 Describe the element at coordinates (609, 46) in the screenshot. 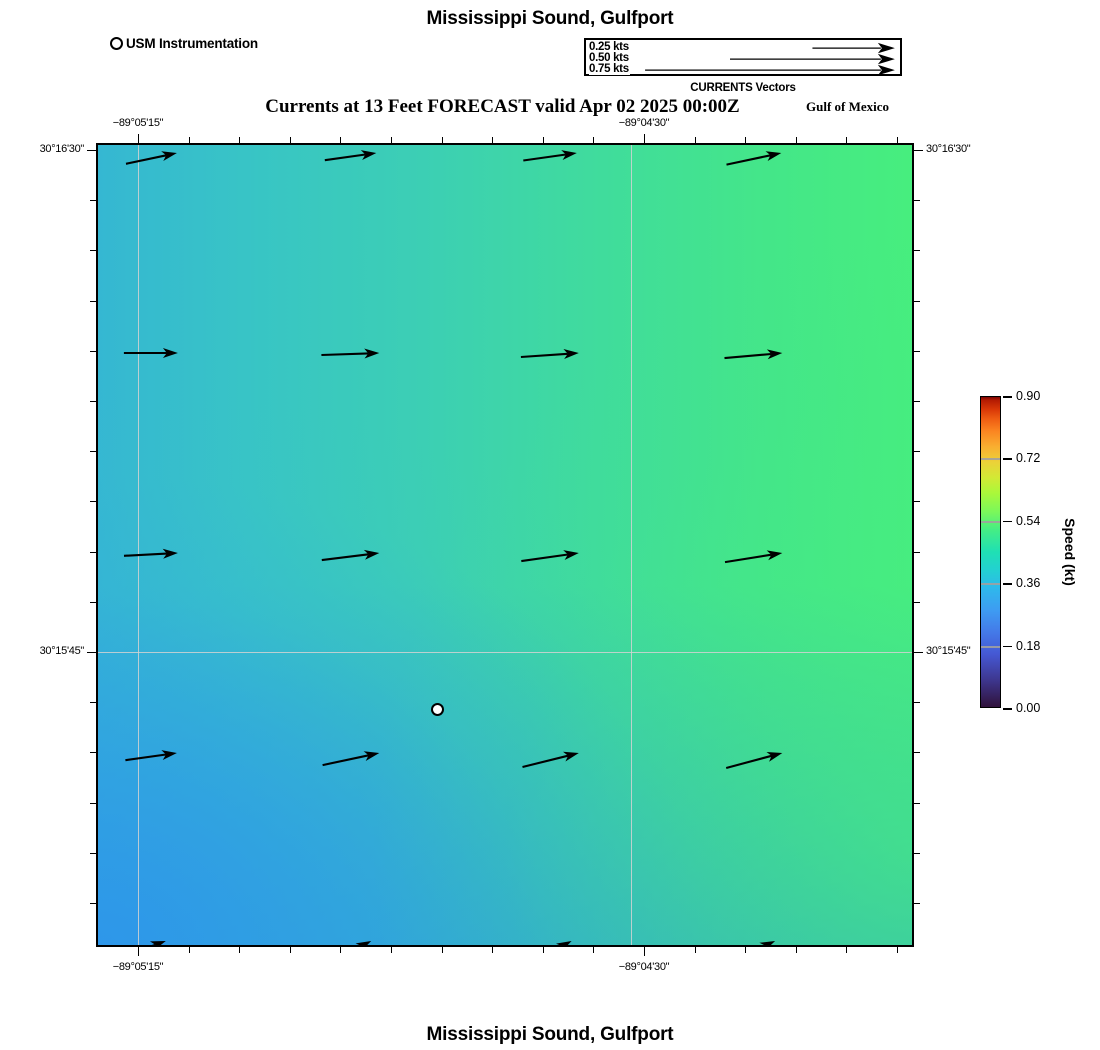

I see `vector-key-label: 0.25 kts` at that location.